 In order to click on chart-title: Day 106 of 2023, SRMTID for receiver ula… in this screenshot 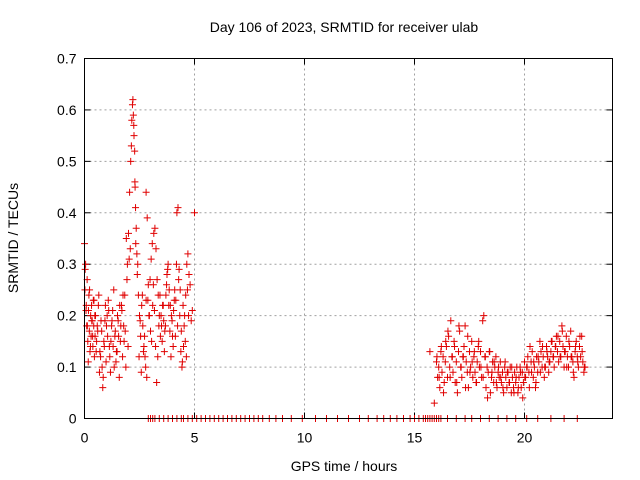, I will do `click(344, 27)`.